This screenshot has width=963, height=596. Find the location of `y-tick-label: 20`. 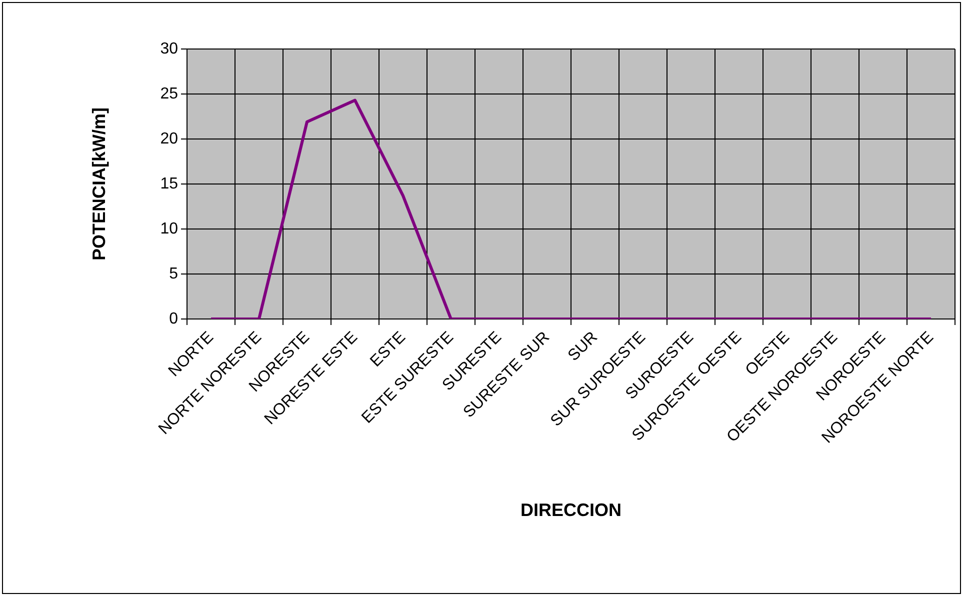

y-tick-label: 20 is located at coordinates (169, 139).